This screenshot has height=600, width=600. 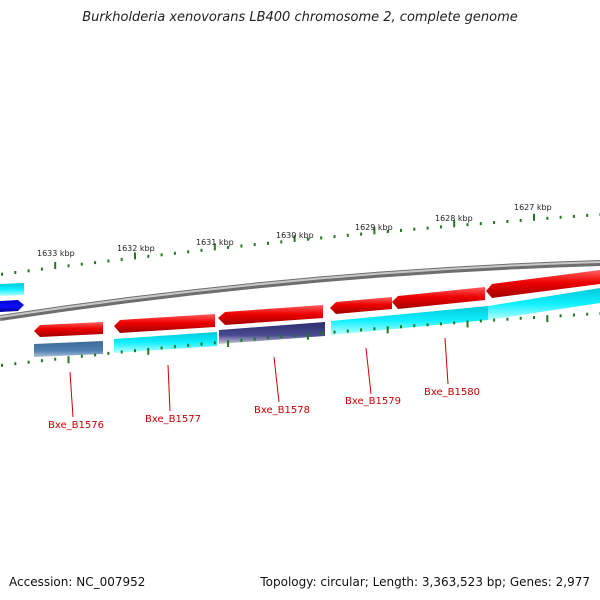 I want to click on outer-scale-ticks, so click(x=300, y=244).